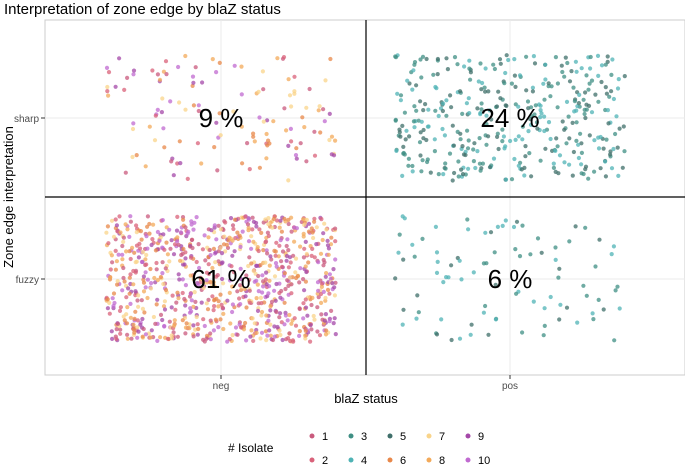  What do you see at coordinates (351, 436) in the screenshot?
I see `legend-swatch` at bounding box center [351, 436].